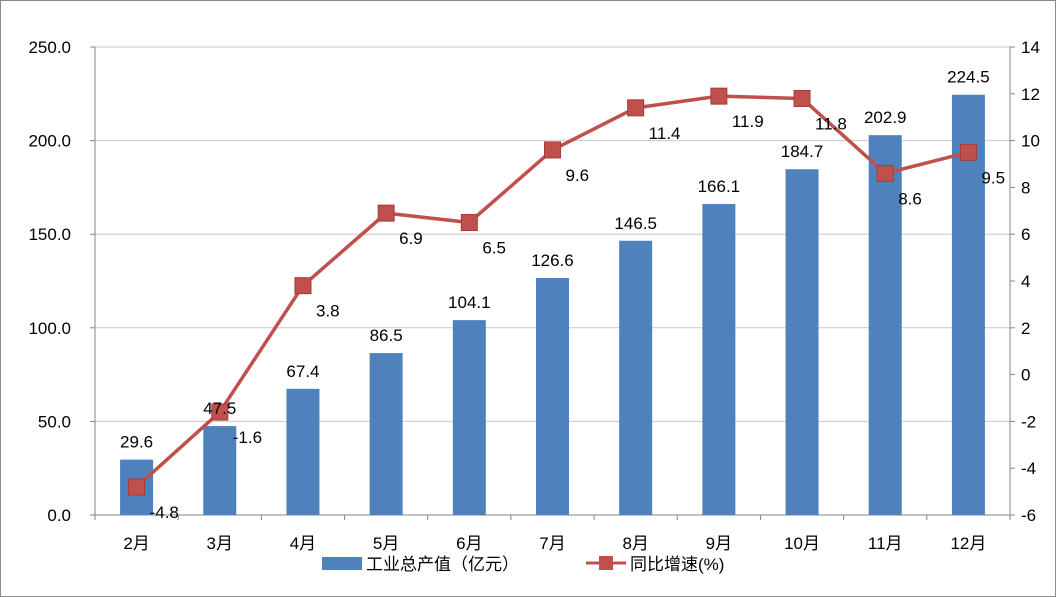 This screenshot has height=597, width=1056. Describe the element at coordinates (1025, 234) in the screenshot. I see `y-right-tick-label: 6` at that location.